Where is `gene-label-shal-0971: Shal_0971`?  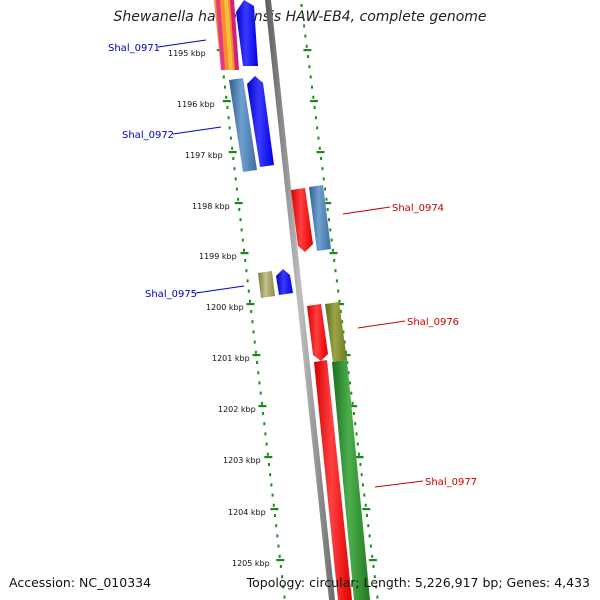
gene-label-shal-0971: Shal_0971 is located at coordinates (134, 48).